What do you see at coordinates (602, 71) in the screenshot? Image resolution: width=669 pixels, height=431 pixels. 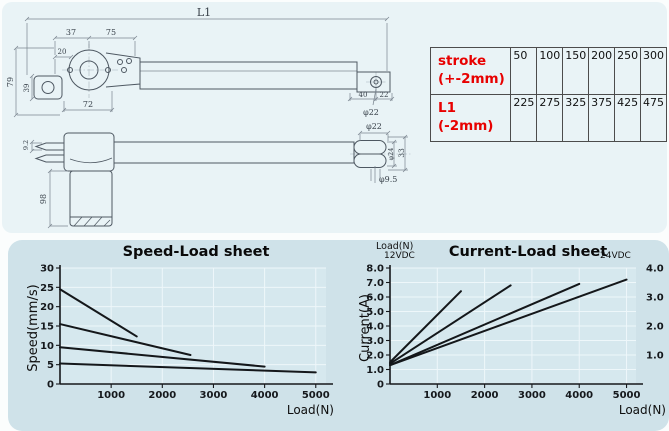 I see `stroke-value: 200` at bounding box center [602, 71].